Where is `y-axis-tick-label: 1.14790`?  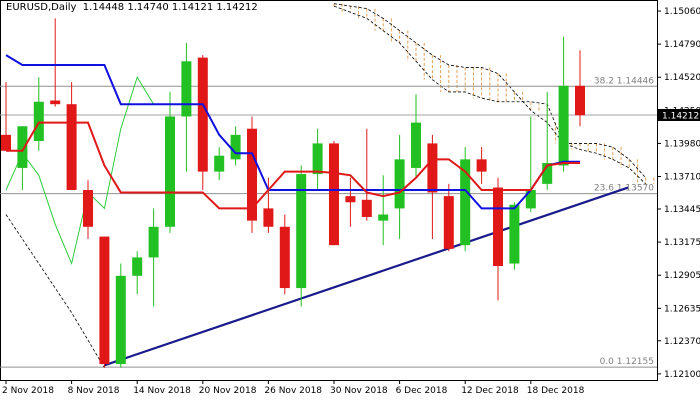
y-axis-tick-label: 1.14790 is located at coordinates (682, 45).